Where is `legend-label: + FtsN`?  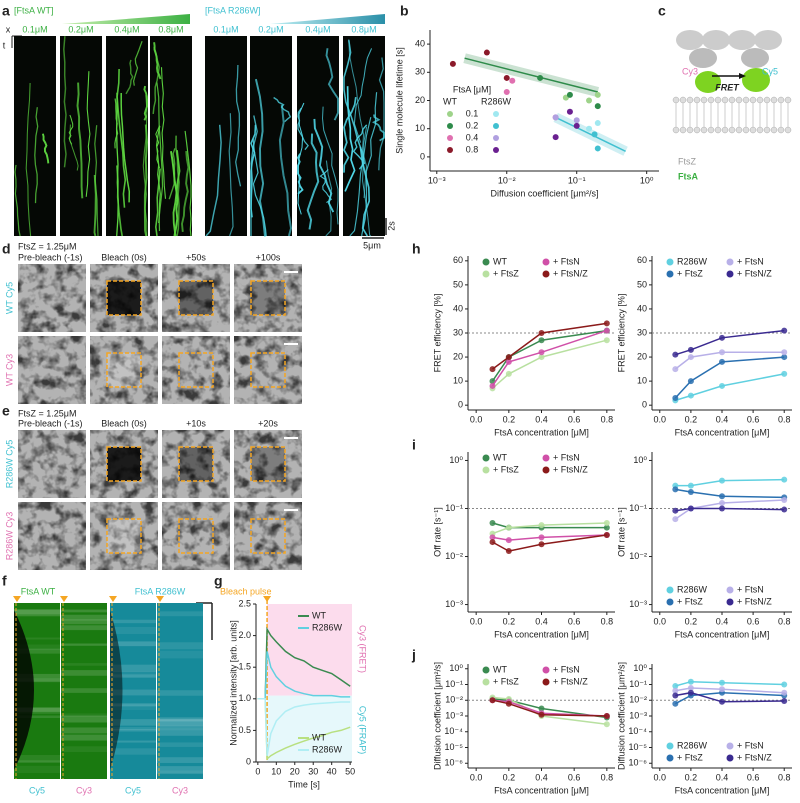 legend-label: + FtsN is located at coordinates (566, 261).